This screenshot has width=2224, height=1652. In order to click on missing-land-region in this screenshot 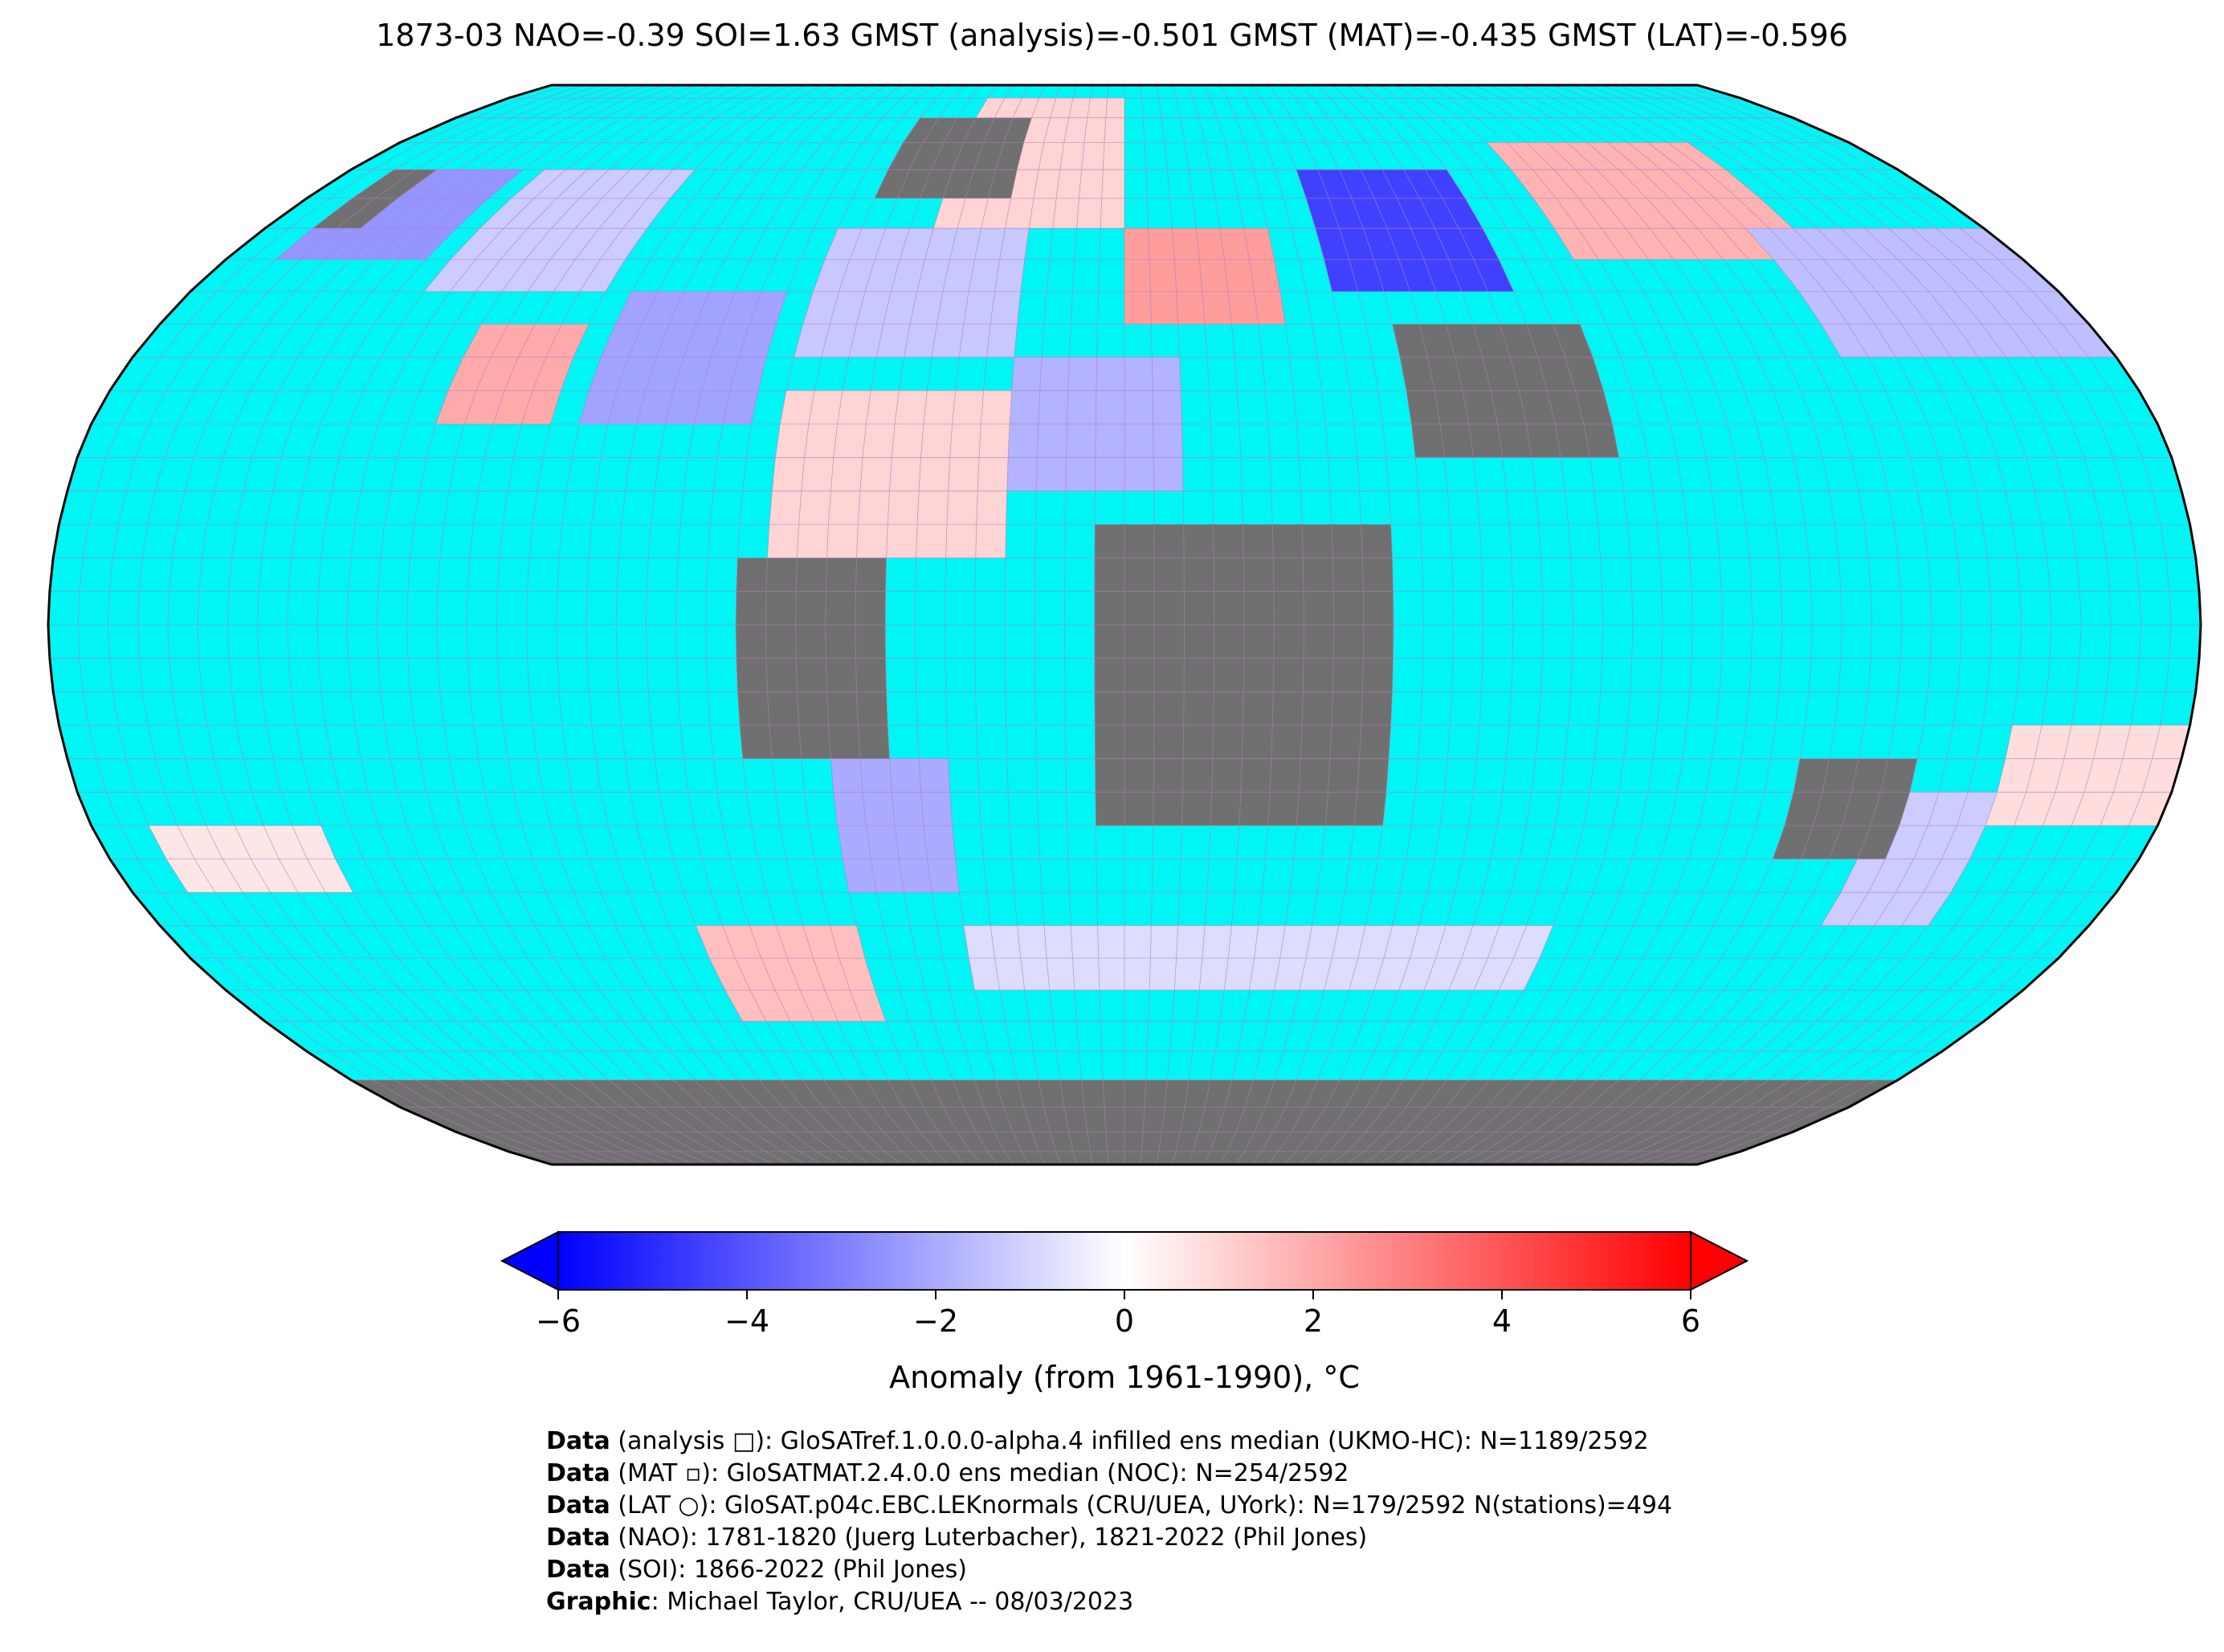, I will do `click(953, 157)`.